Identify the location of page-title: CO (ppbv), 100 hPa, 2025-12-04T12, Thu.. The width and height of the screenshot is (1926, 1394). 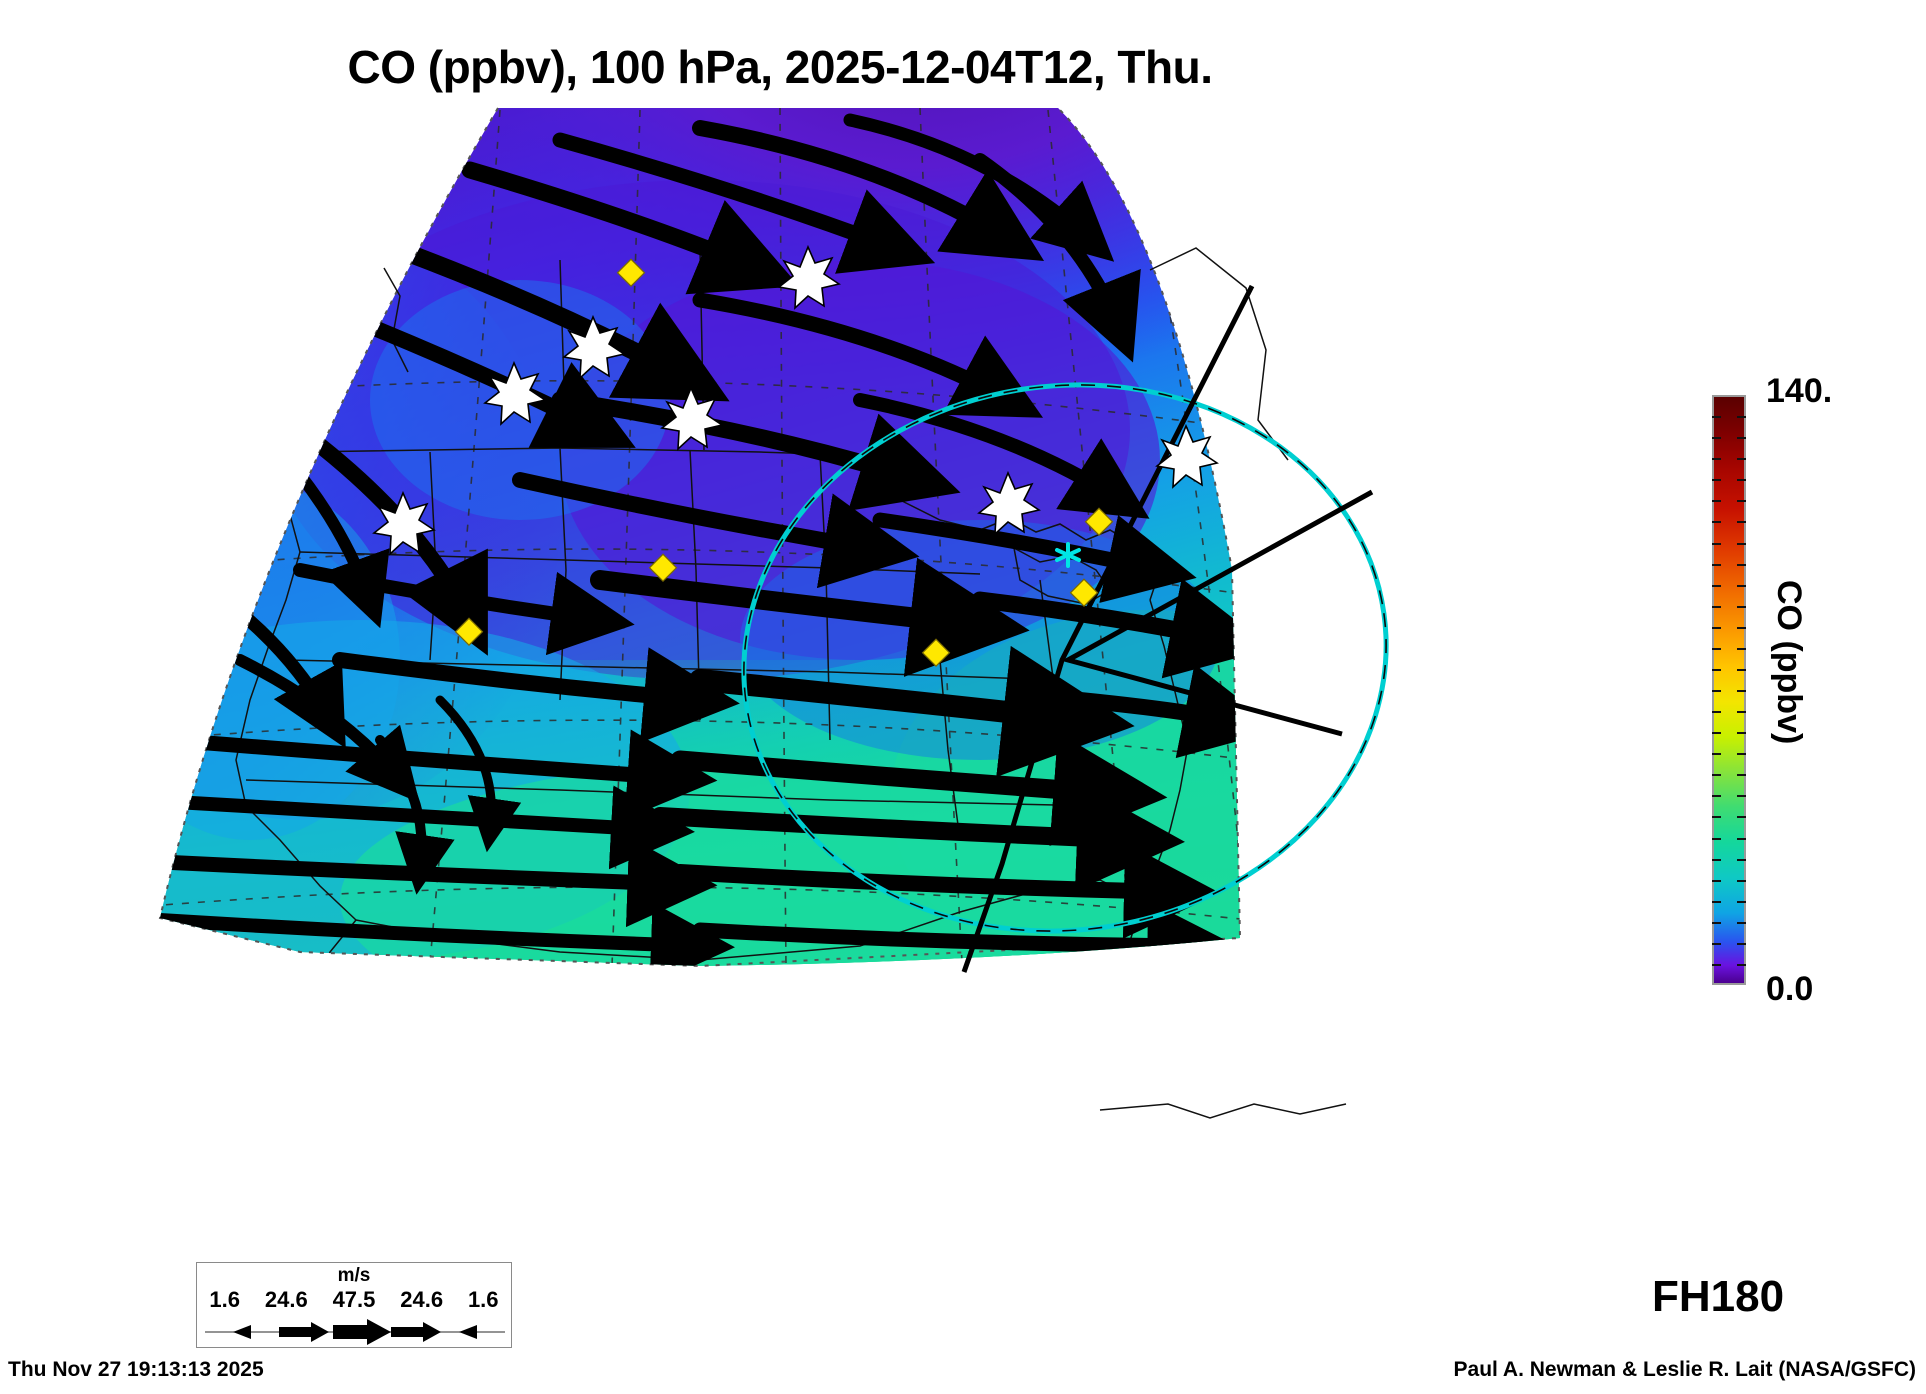
(780, 67).